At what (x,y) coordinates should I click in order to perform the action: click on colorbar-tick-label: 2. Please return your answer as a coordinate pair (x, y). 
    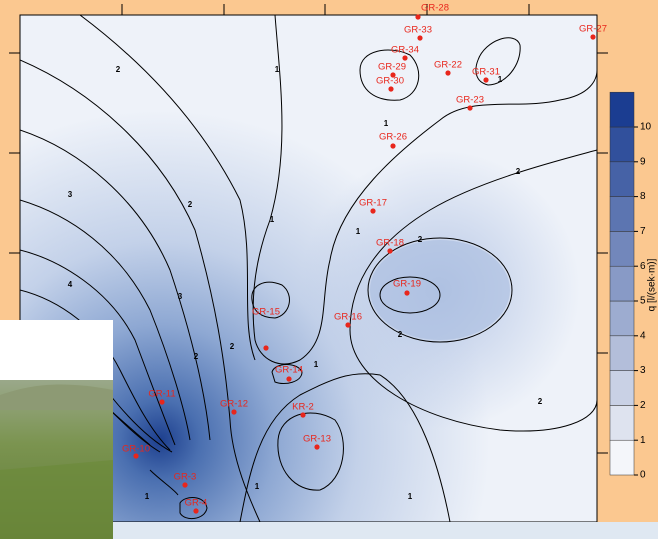
    Looking at the image, I should click on (643, 405).